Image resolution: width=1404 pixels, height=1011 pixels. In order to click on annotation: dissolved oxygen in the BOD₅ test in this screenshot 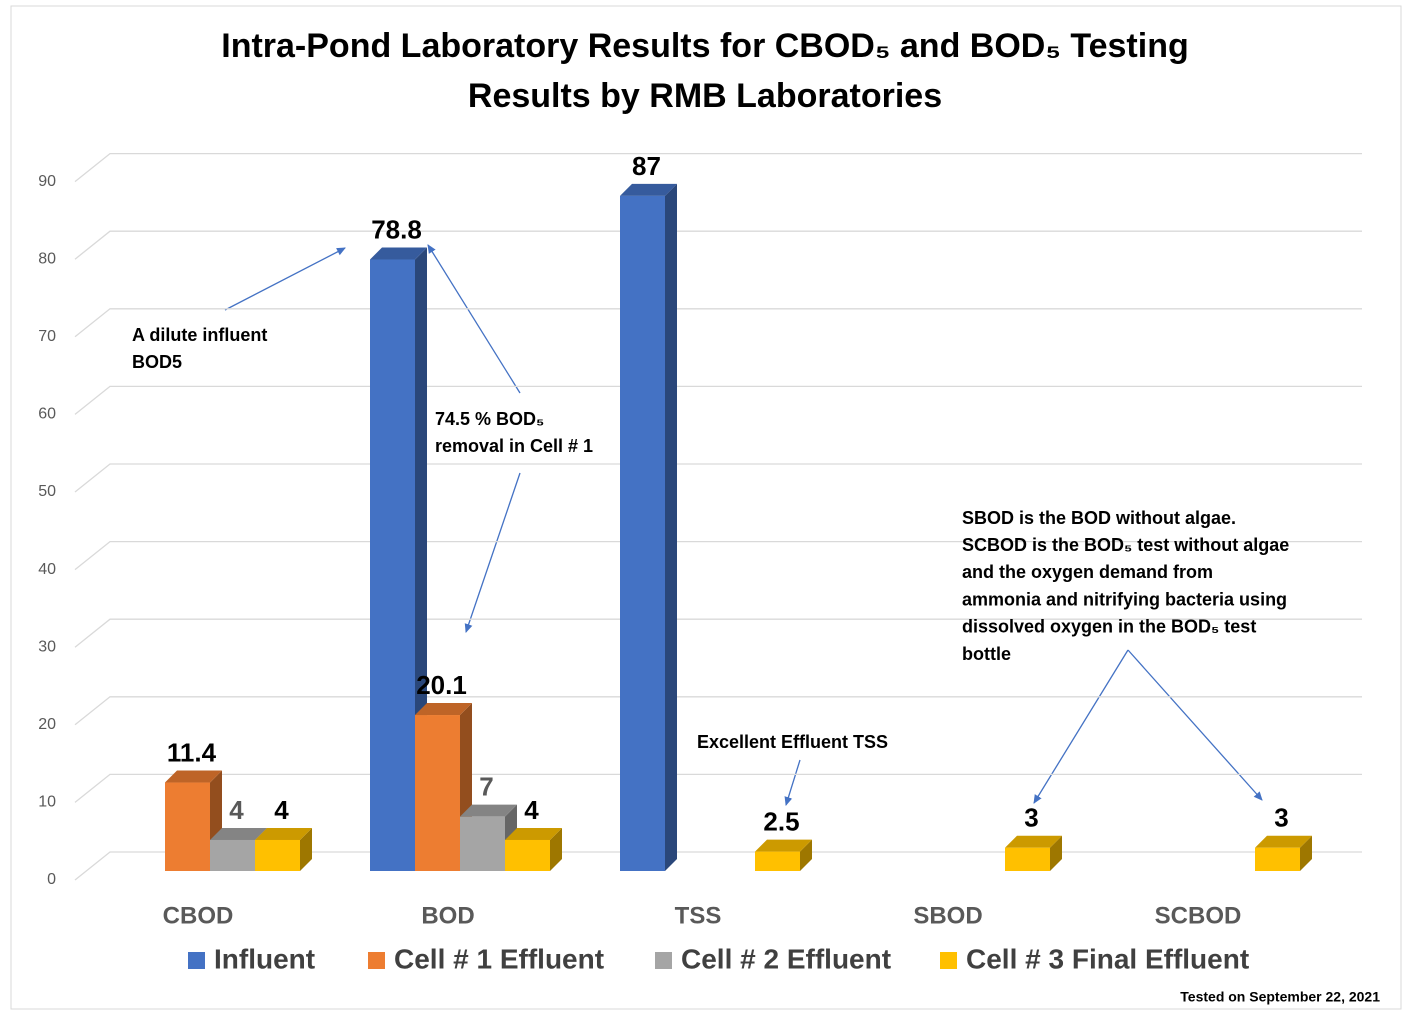, I will do `click(1109, 627)`.